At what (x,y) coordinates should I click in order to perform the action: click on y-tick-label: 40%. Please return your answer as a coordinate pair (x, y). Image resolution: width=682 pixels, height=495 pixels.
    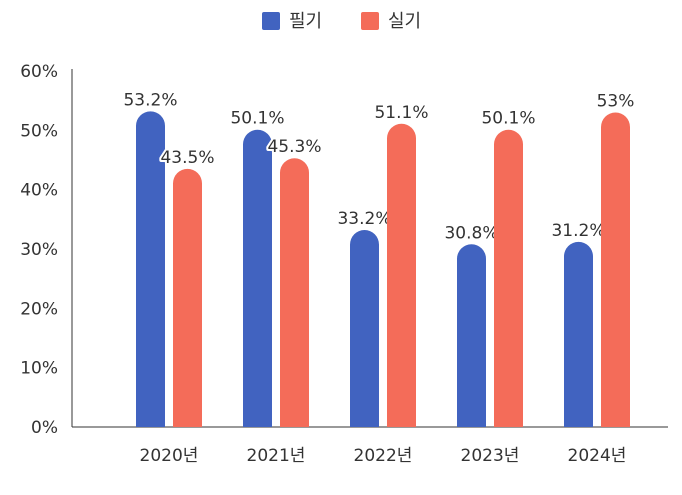
    Looking at the image, I should click on (39, 191).